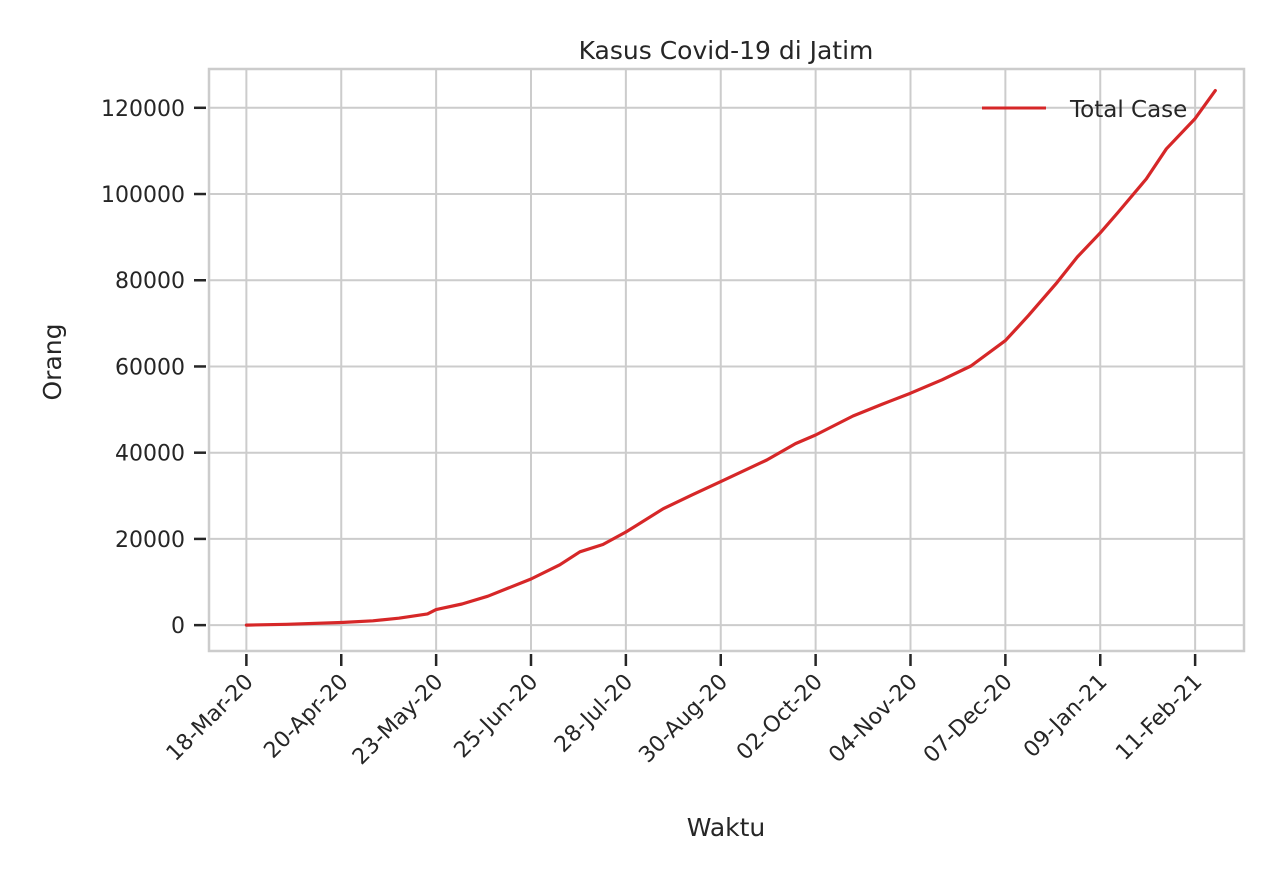  I want to click on y-tick-label: 40000, so click(150, 454).